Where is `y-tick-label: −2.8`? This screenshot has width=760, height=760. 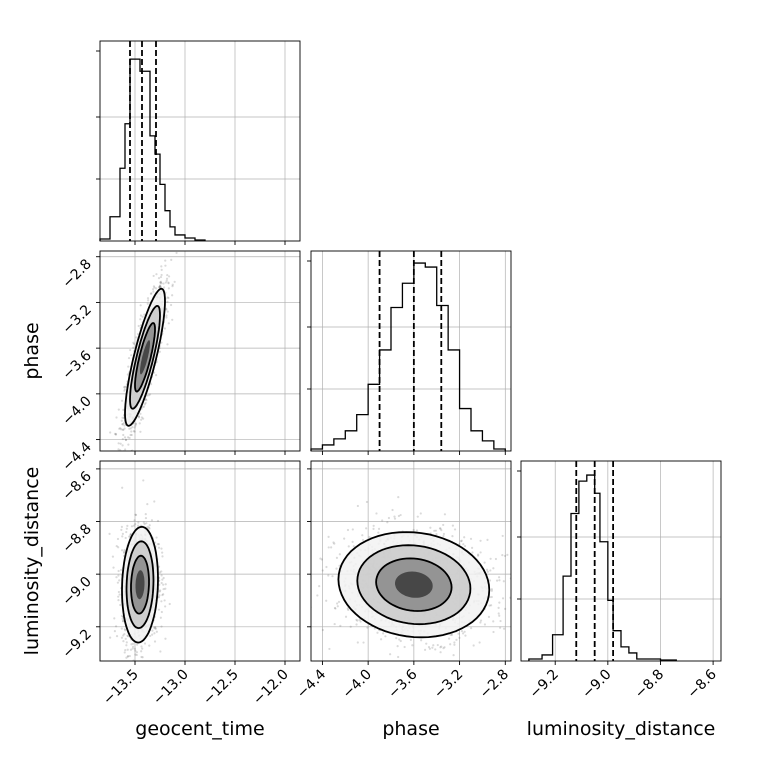
y-tick-label: −2.8 is located at coordinates (76, 273).